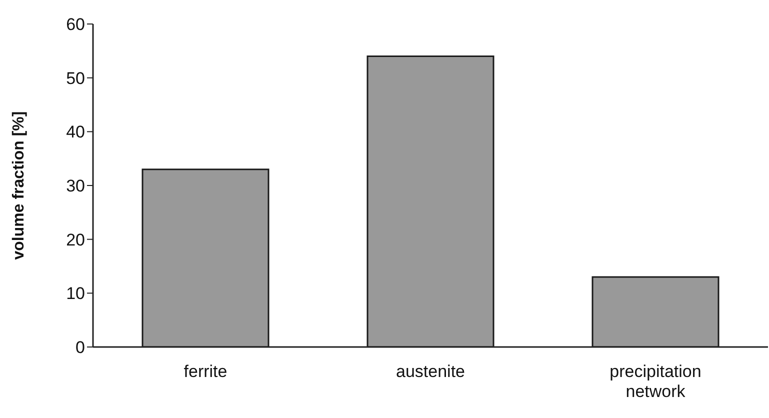  Describe the element at coordinates (75, 240) in the screenshot. I see `y-tick-label: 20` at that location.